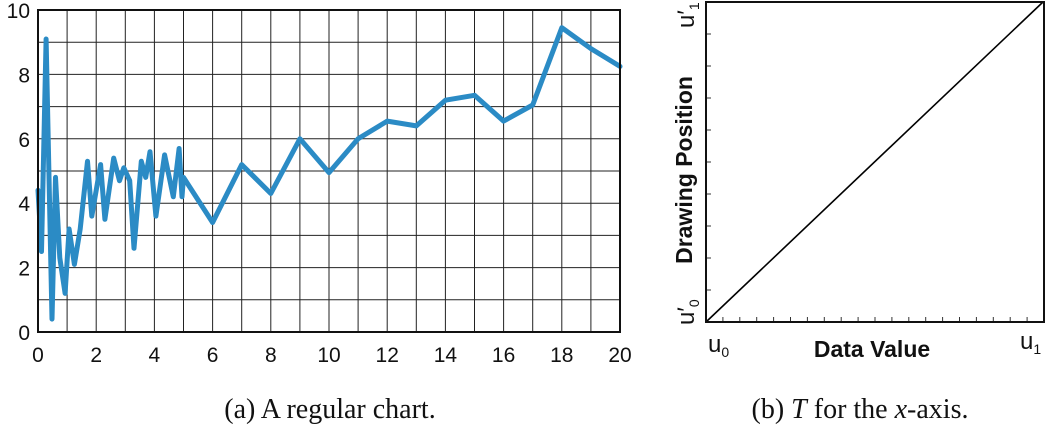  Describe the element at coordinates (872, 349) in the screenshot. I see `x-axis-title: Data Value` at that location.